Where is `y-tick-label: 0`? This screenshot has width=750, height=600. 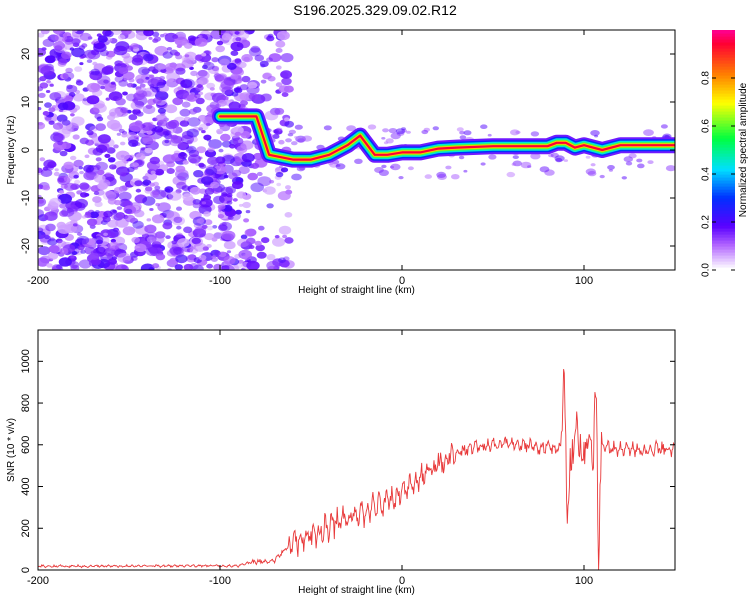 y-tick-label: 0 is located at coordinates (26, 150).